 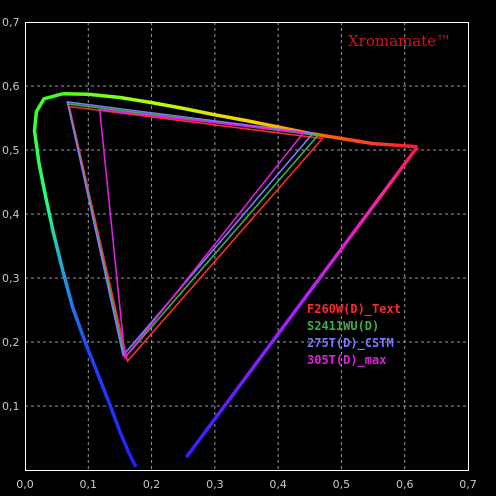 I want to click on legend-entry: 275T(D)_CSTM, so click(x=350, y=343).